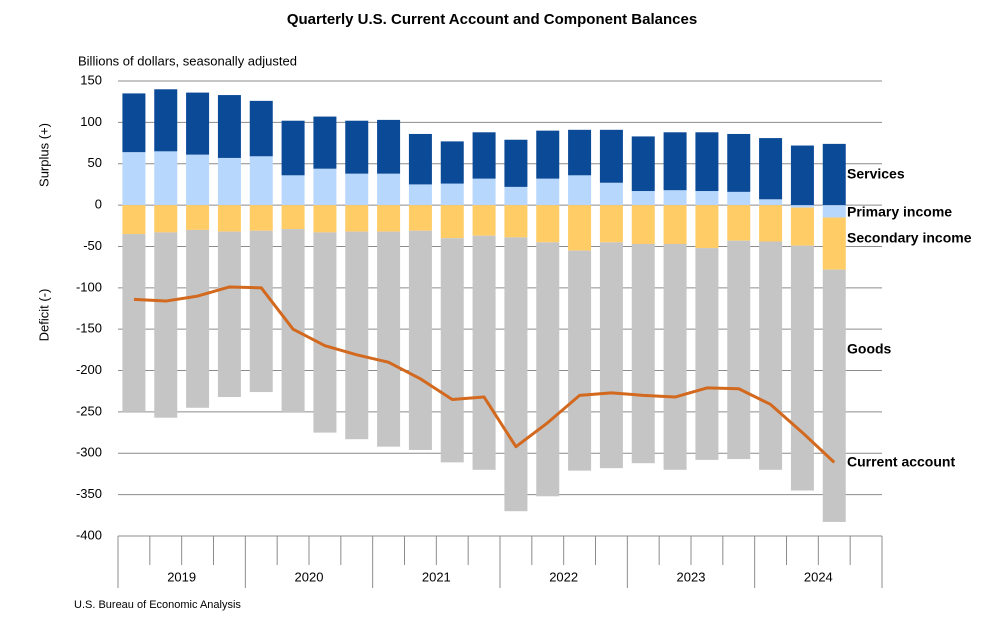 The image size is (984, 618). Describe the element at coordinates (89, 286) in the screenshot. I see `y-tick-label: -100` at that location.